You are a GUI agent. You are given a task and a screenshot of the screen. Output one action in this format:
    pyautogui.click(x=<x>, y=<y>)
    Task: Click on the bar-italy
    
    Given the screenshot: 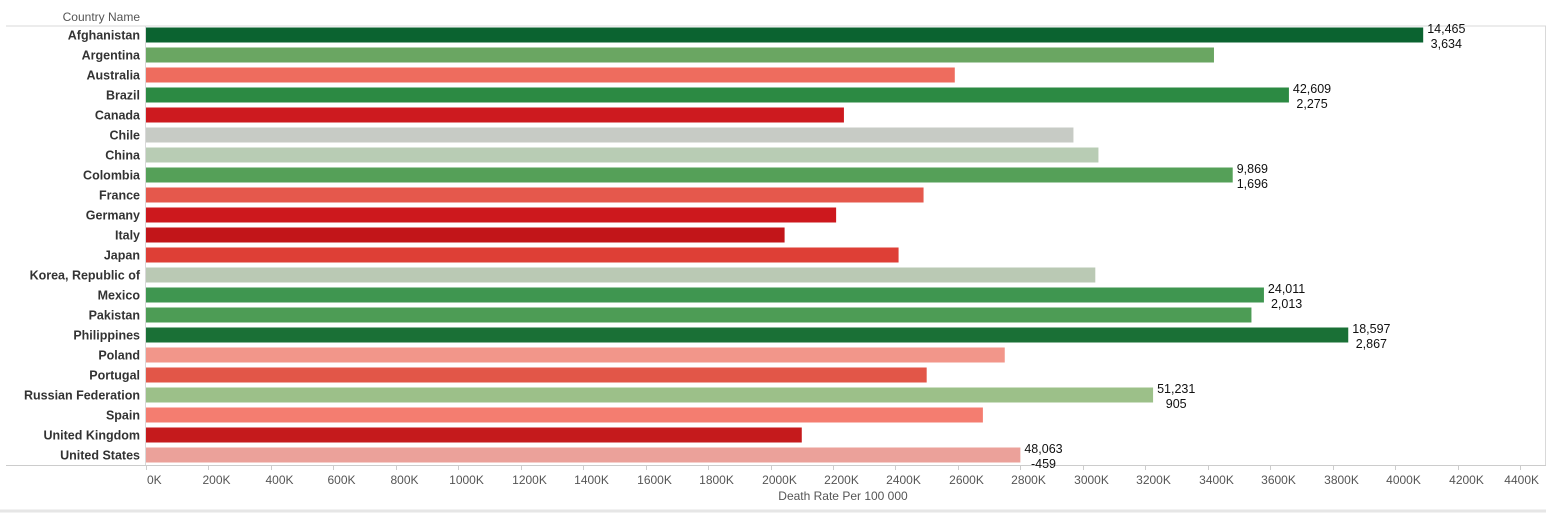 What is the action you would take?
    pyautogui.click(x=465, y=235)
    